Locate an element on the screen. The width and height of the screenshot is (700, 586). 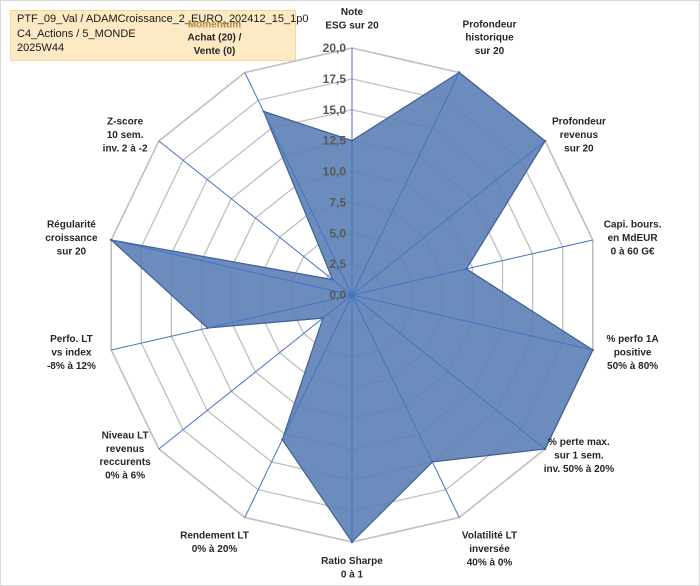
tick-label: 5,0 is located at coordinates (337, 233).